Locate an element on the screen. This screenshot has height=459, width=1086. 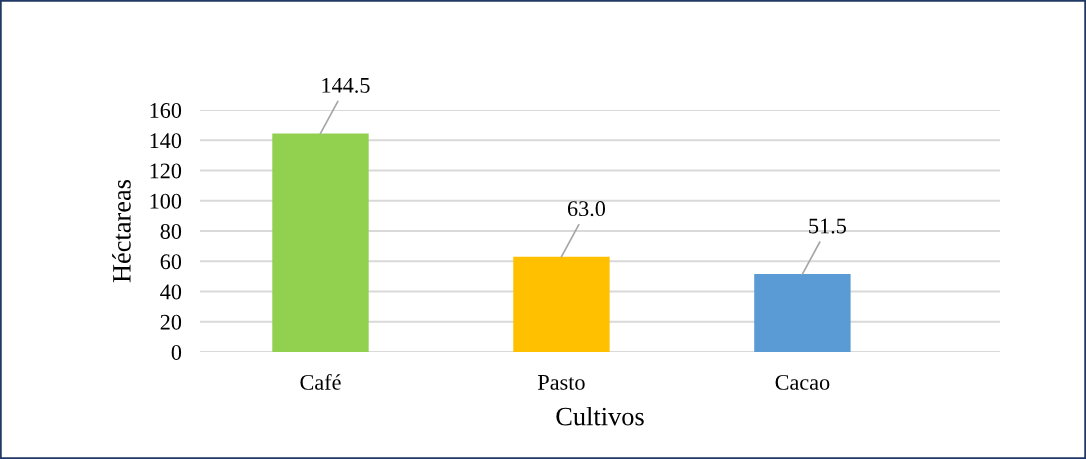
x-tick-label: Cacao is located at coordinates (802, 382).